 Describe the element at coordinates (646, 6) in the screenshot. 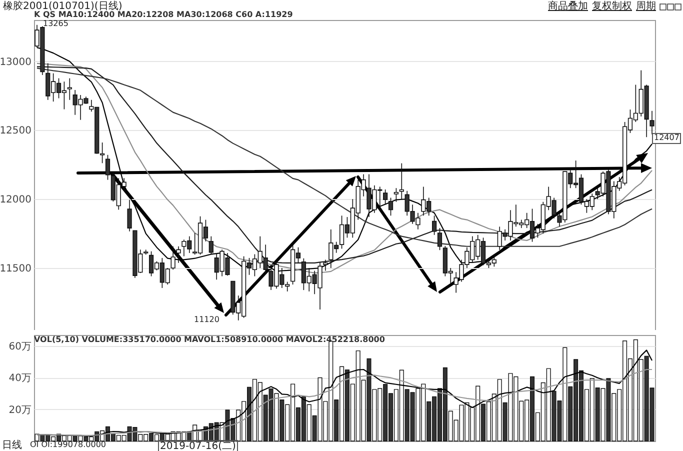

I see `text: 周期` at that location.